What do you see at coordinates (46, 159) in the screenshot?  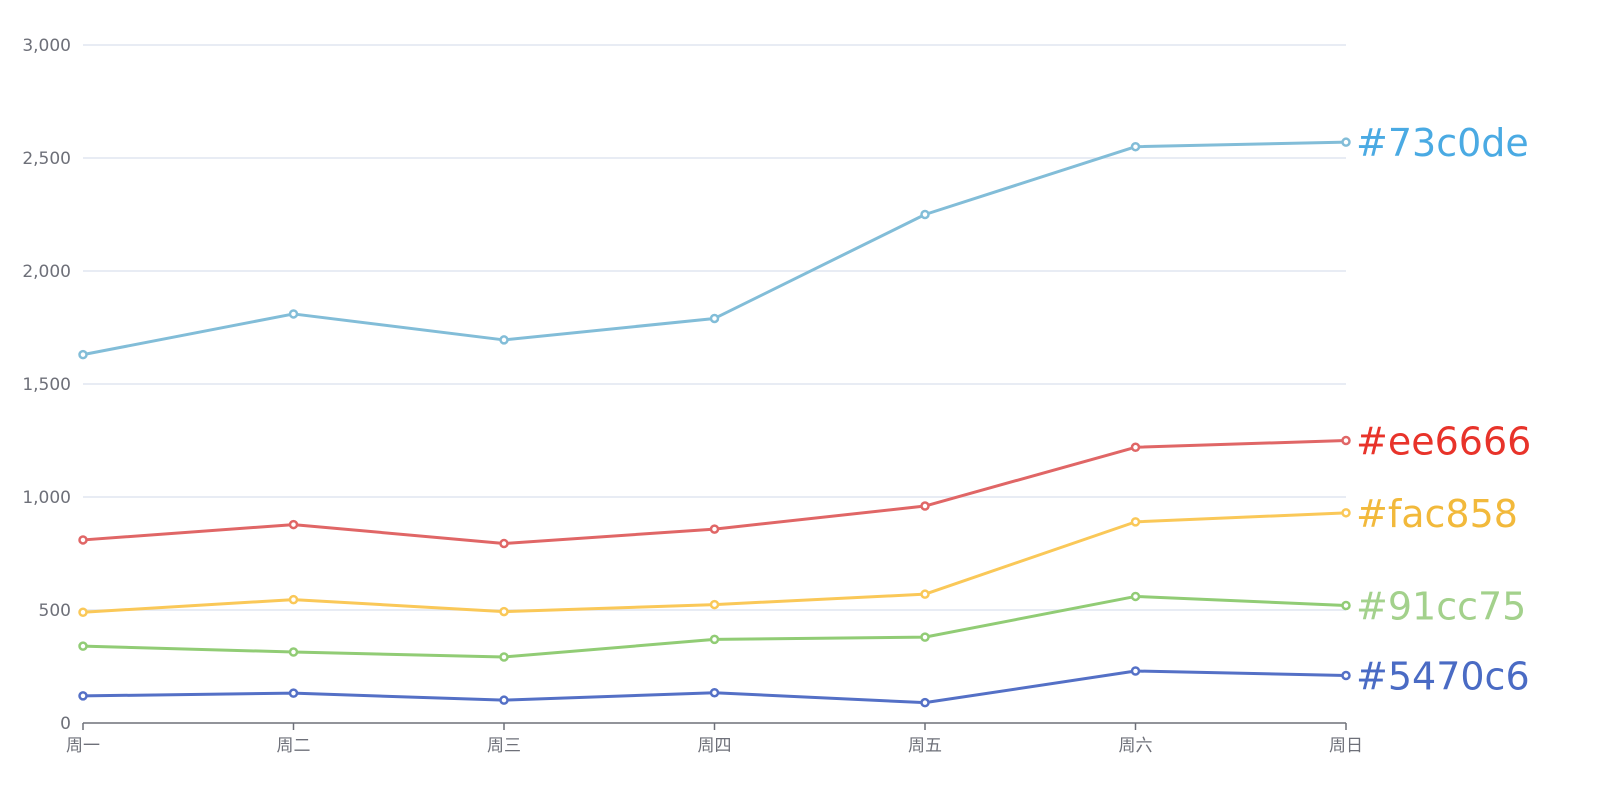 I see `y-tick-label: 2,500` at bounding box center [46, 159].